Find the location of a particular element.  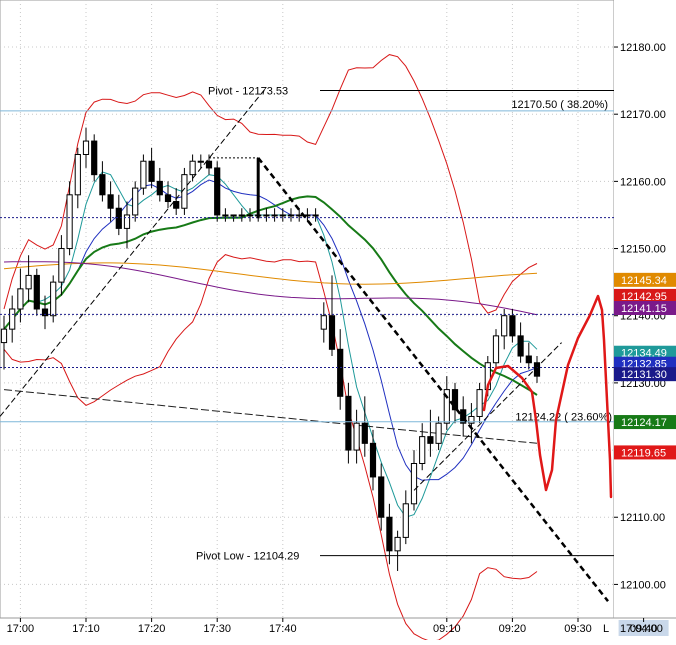

y-tick-label: 12100.00 is located at coordinates (643, 585).